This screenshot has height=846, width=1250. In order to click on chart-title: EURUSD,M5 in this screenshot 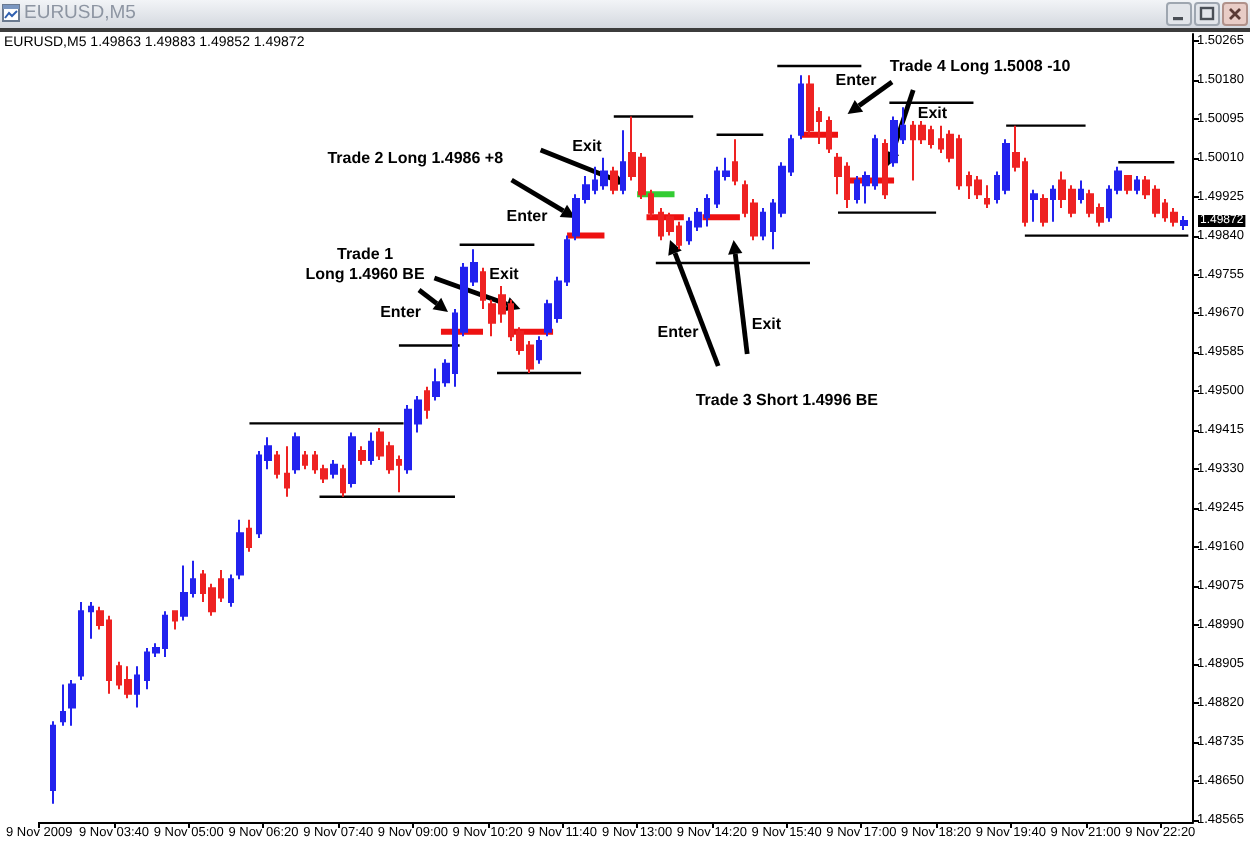, I will do `click(80, 14)`.